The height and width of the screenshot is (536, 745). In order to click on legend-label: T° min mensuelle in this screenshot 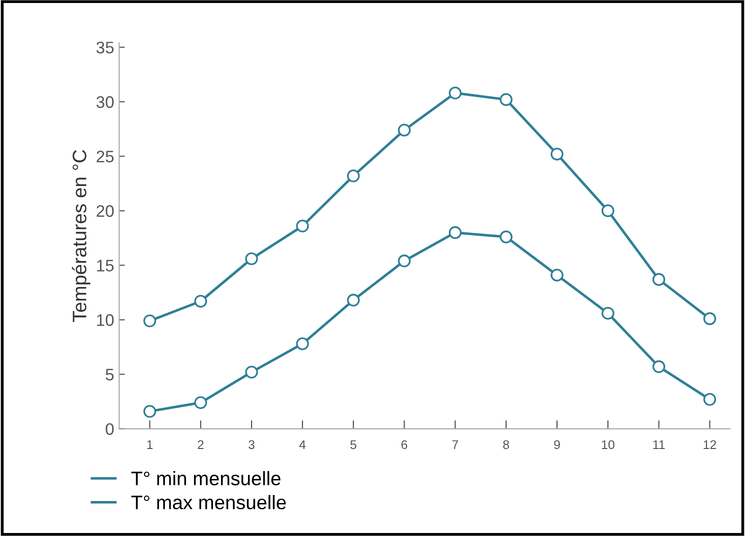, I will do `click(205, 478)`.